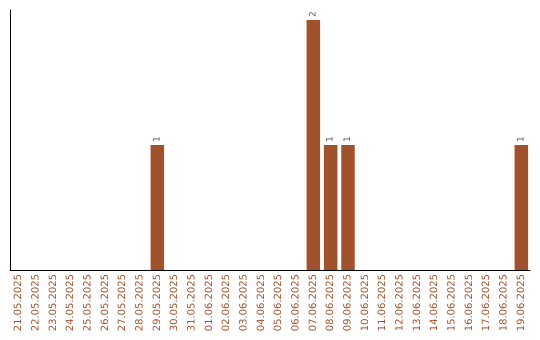 The height and width of the screenshot is (340, 540). Describe the element at coordinates (348, 303) in the screenshot. I see `x-tick-label: 09.06.2025` at that location.